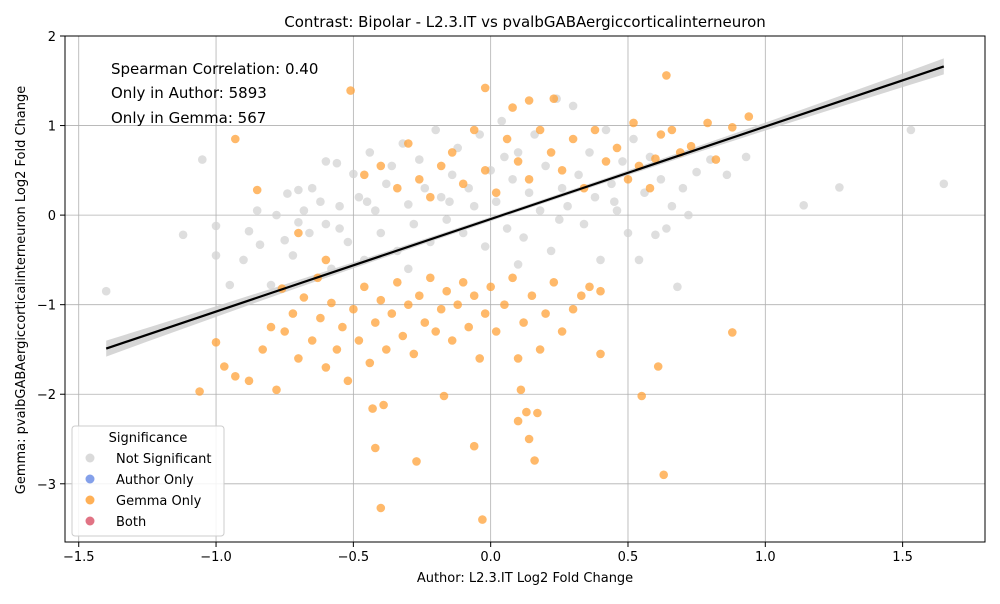 This screenshot has width=1000, height=604. I want to click on y-tick-label: 0, so click(52, 216).